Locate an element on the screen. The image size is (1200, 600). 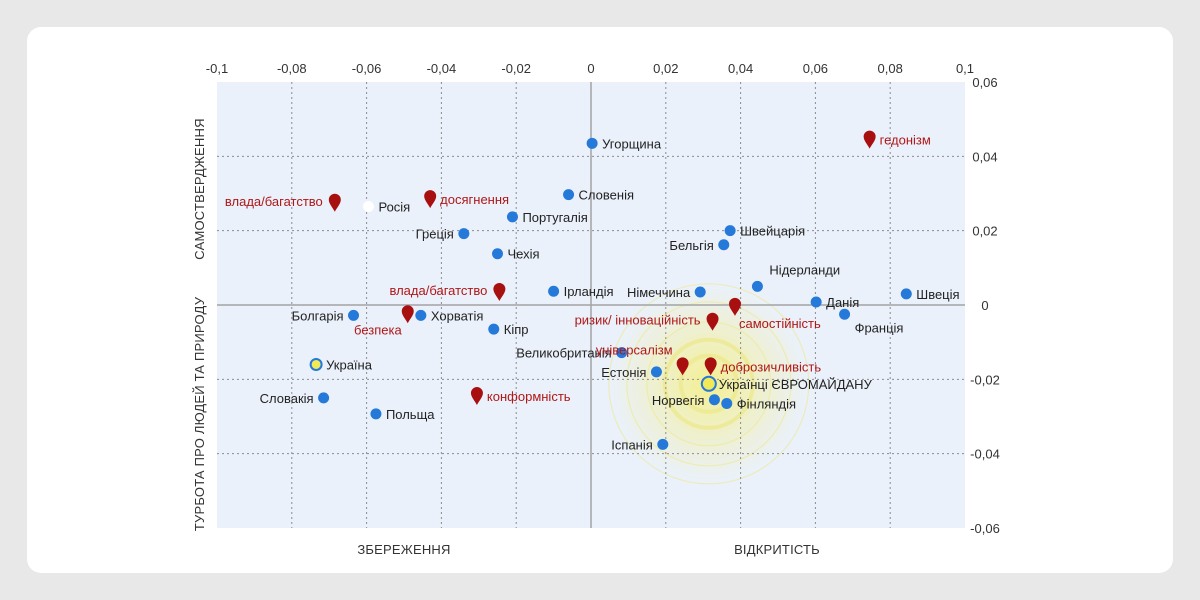
value-marker: ризик/ інноваційність is located at coordinates (647, 321).